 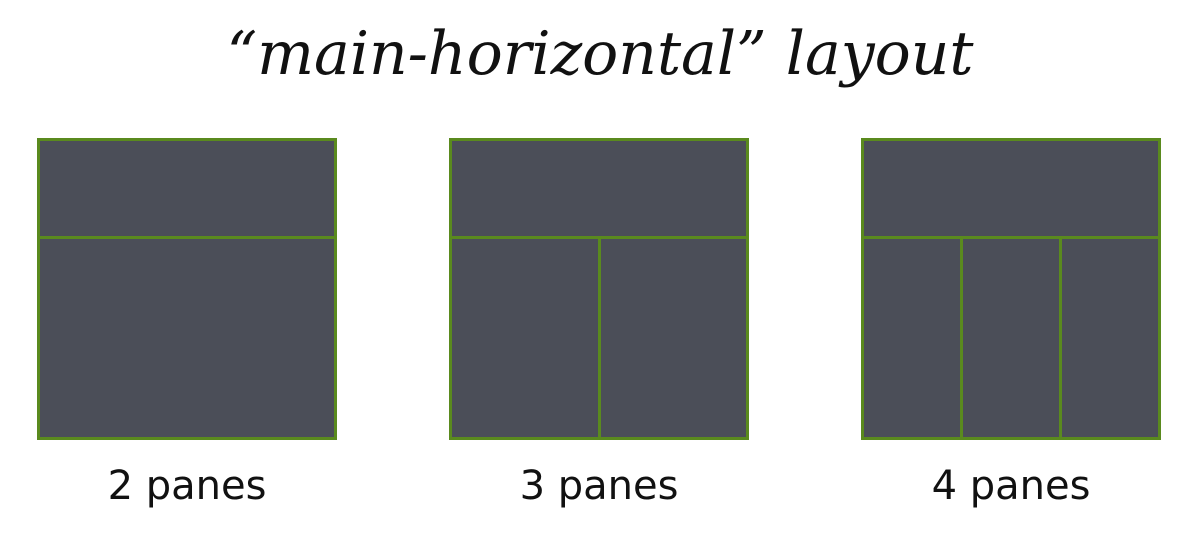 What do you see at coordinates (187, 486) in the screenshot?
I see `diagram-caption: 2 panes` at bounding box center [187, 486].